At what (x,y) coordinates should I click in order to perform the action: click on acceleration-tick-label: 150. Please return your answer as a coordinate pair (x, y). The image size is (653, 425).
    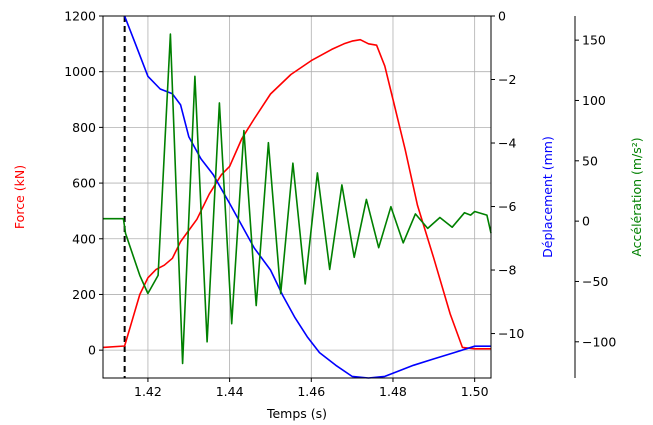
    Looking at the image, I should click on (594, 40).